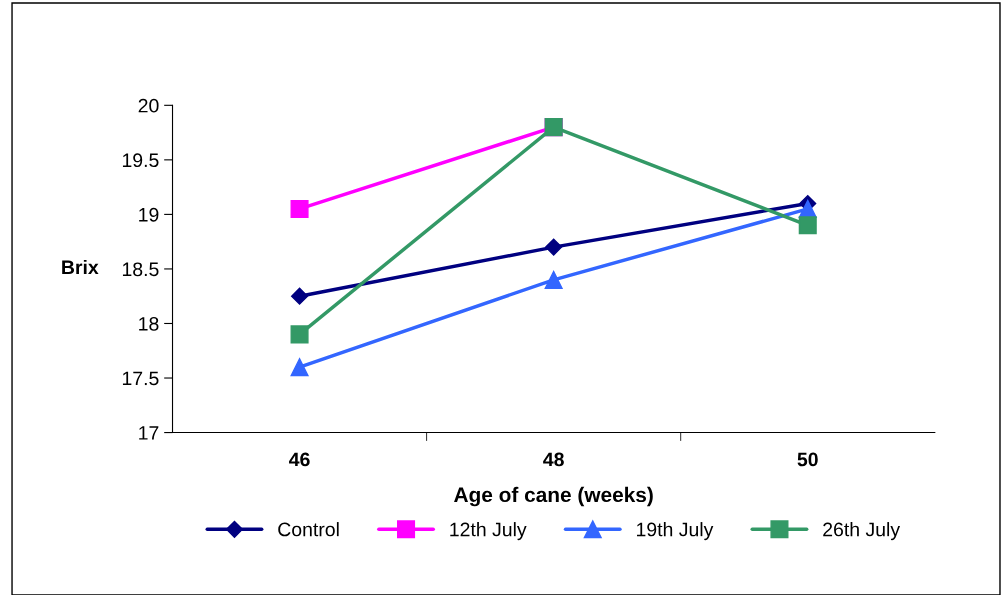  Describe the element at coordinates (553, 459) in the screenshot. I see `x-tick-label: 48` at that location.